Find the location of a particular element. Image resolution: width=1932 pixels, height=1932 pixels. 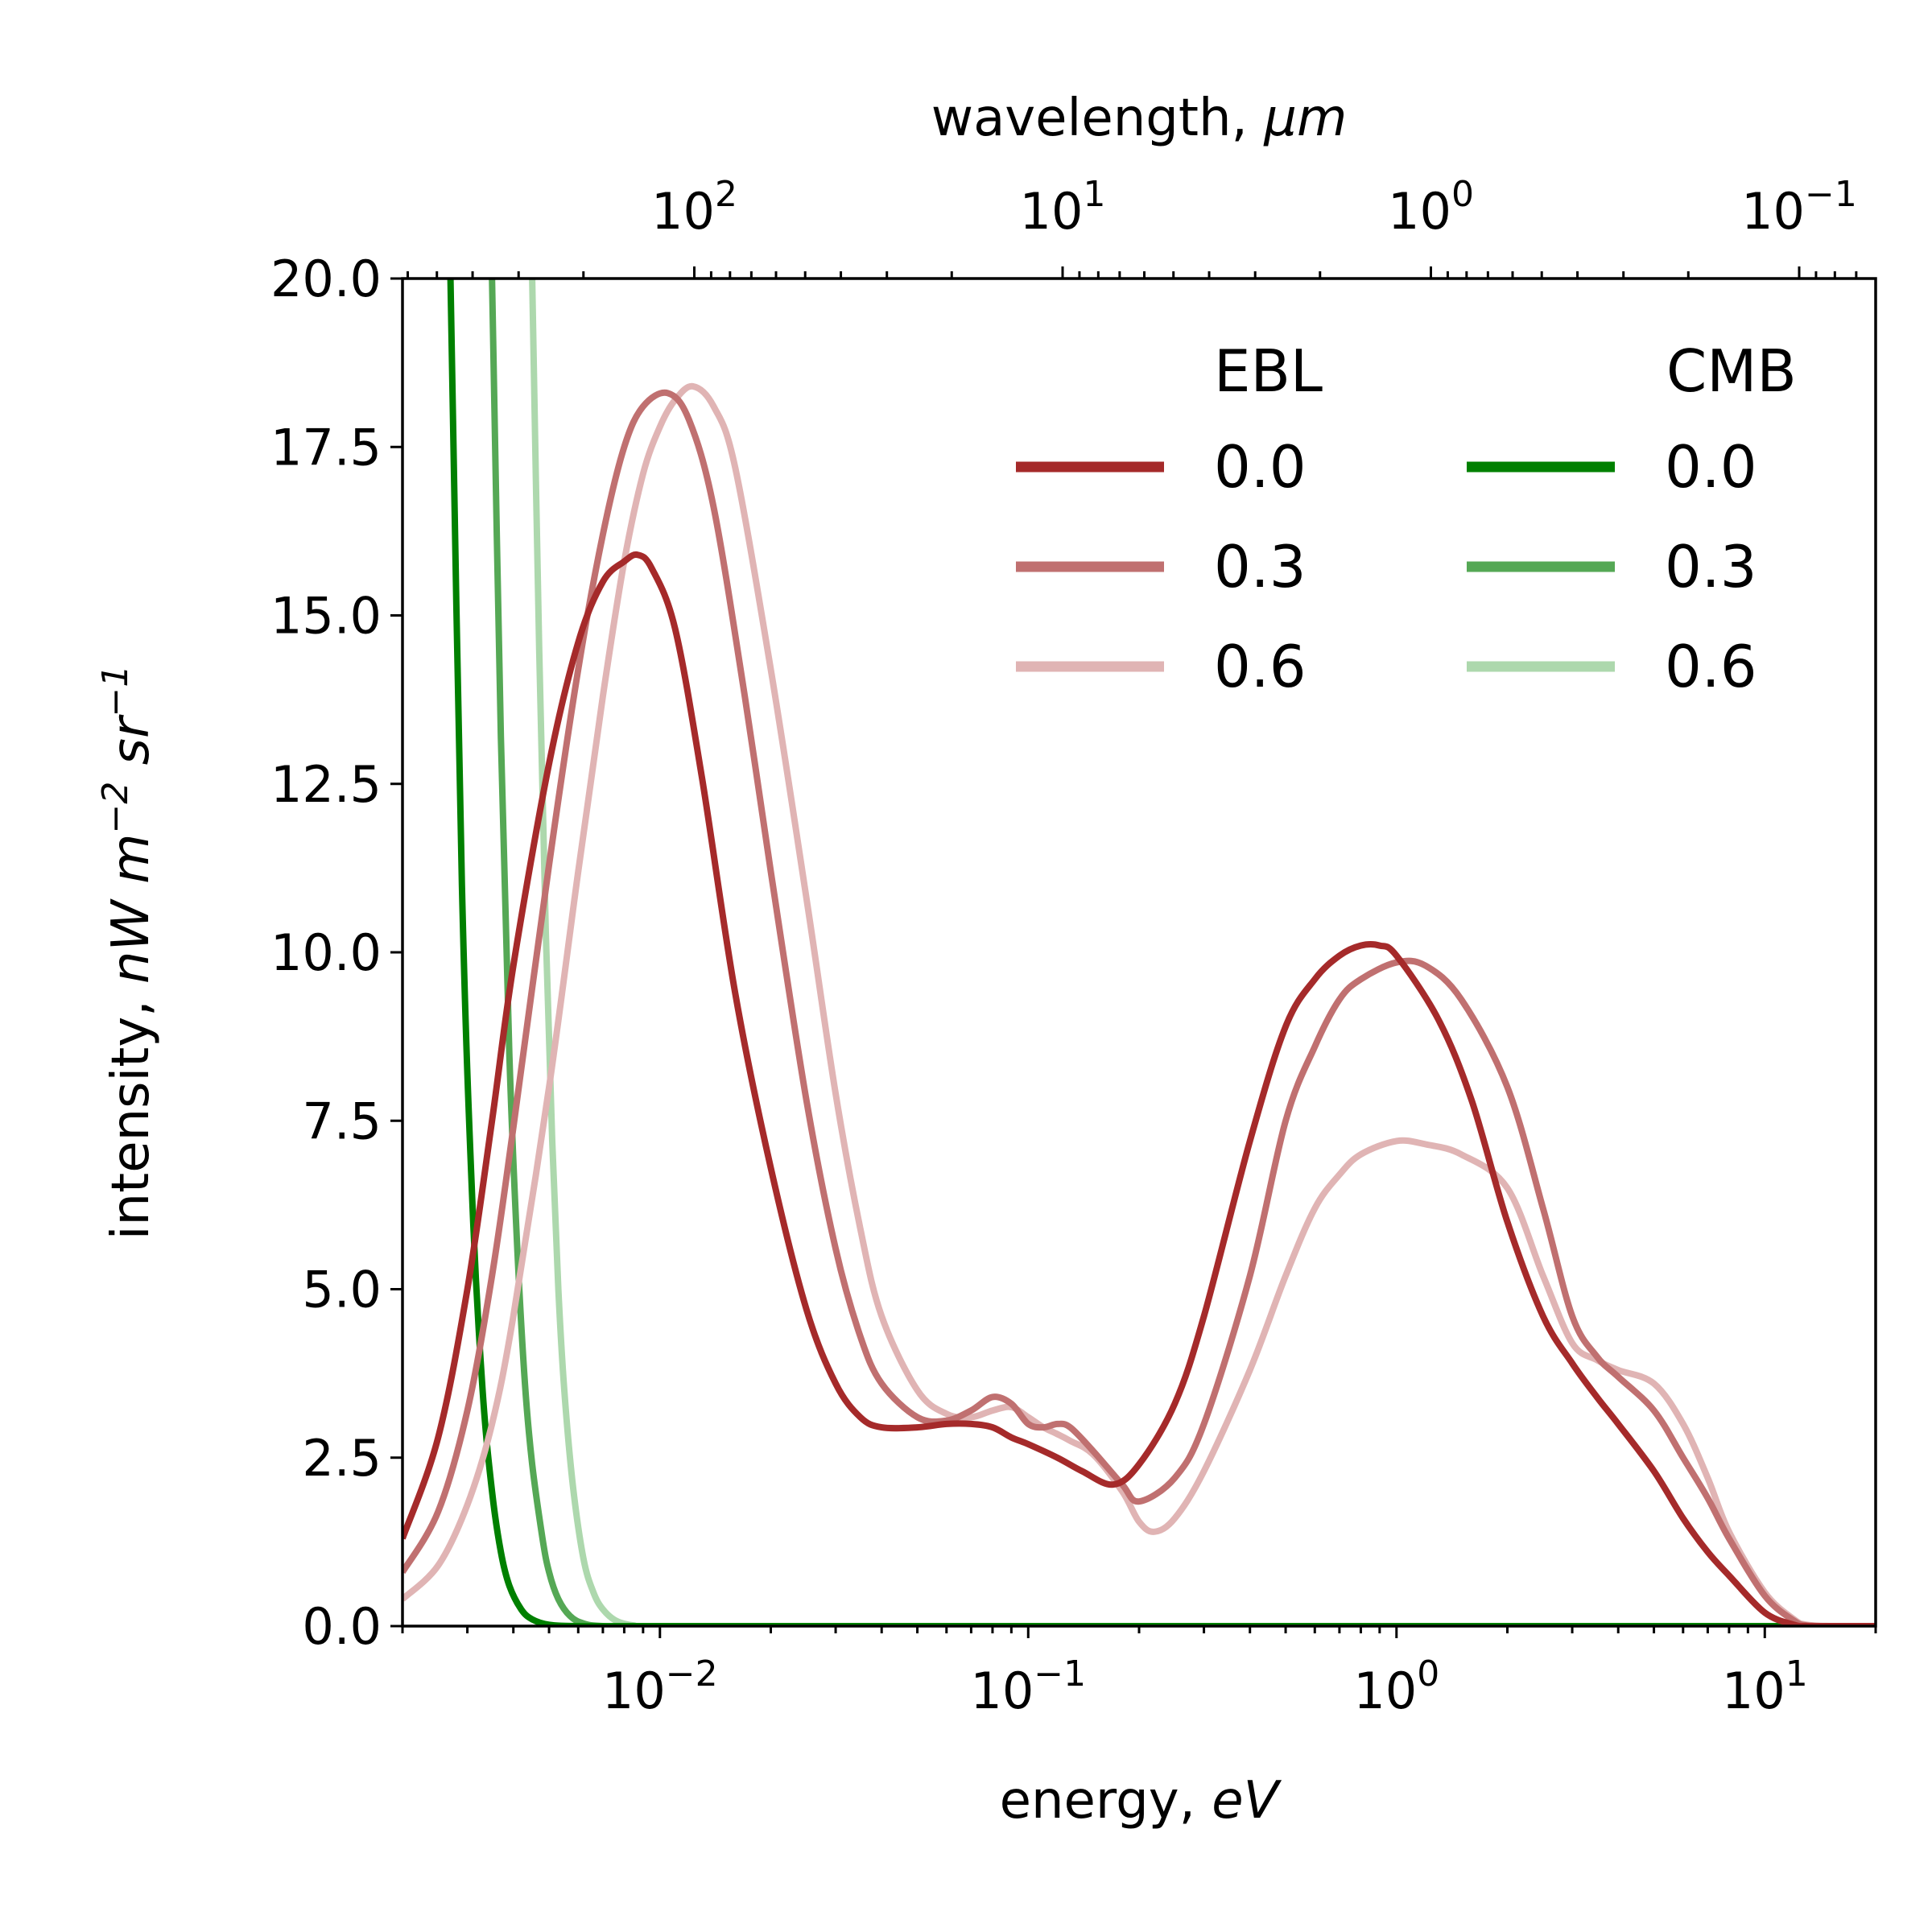

x-tick-label: 10⁰ is located at coordinates (1396, 1687).